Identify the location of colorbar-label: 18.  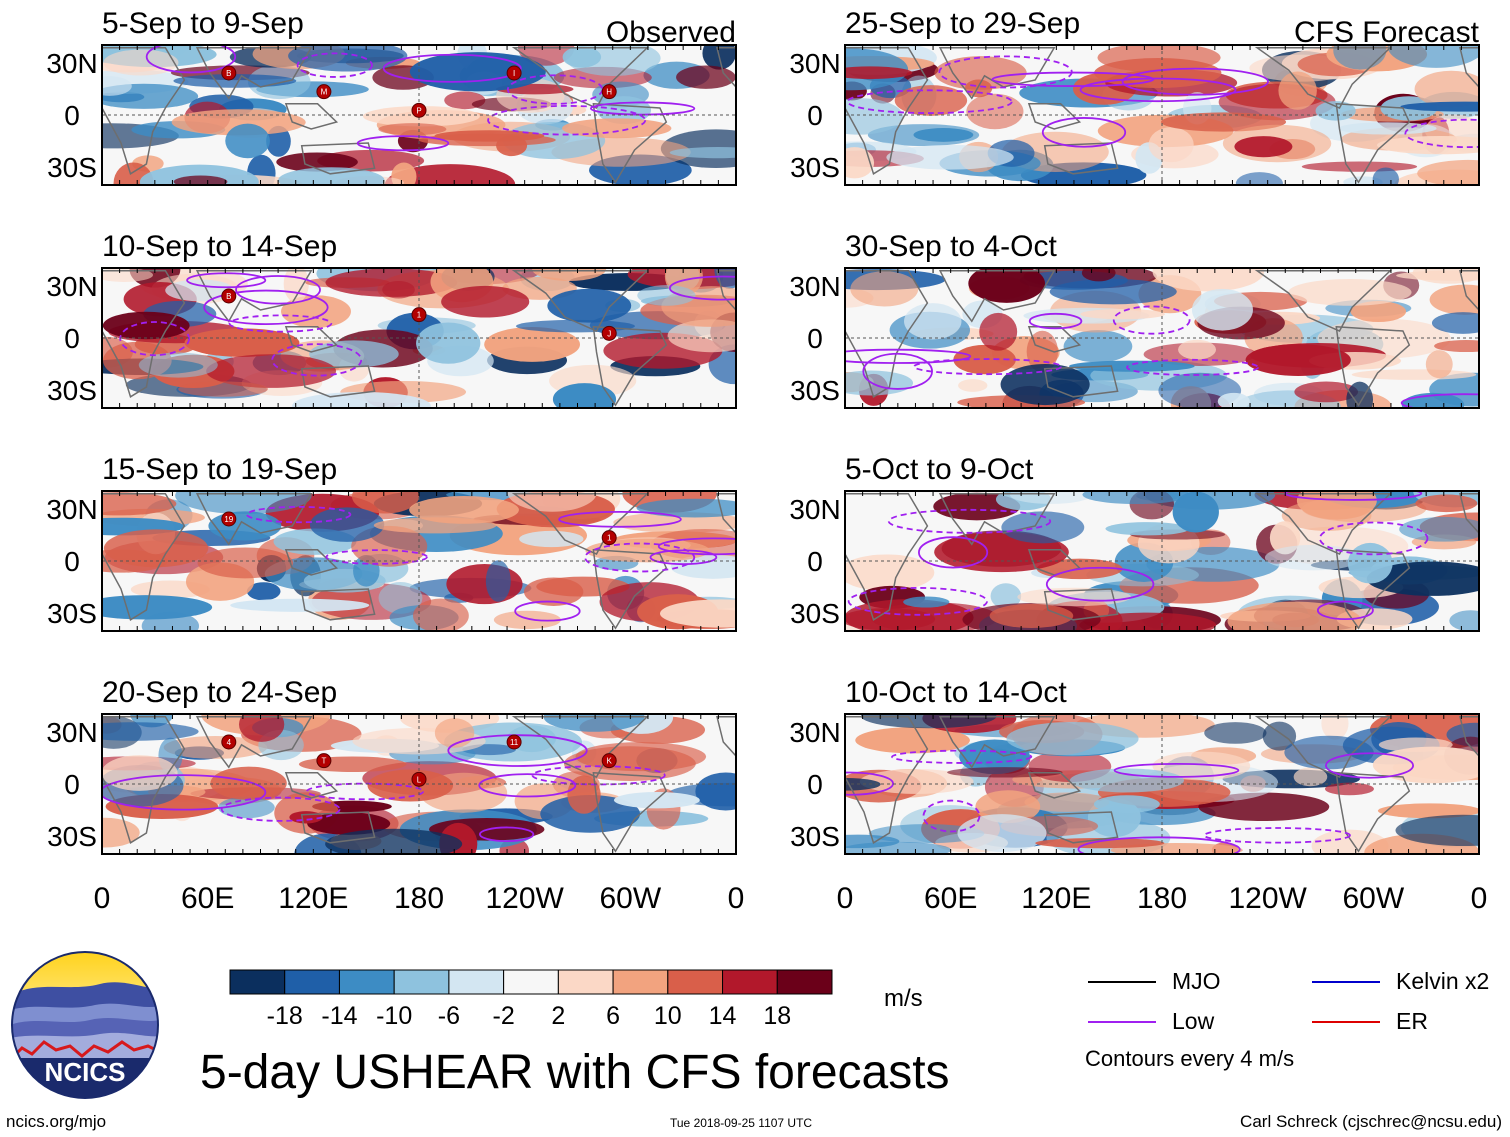
(777, 1016).